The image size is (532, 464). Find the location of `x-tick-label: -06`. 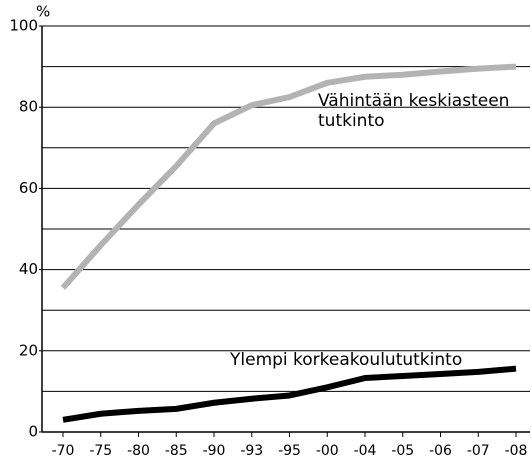

x-tick-label: -06 is located at coordinates (440, 451).